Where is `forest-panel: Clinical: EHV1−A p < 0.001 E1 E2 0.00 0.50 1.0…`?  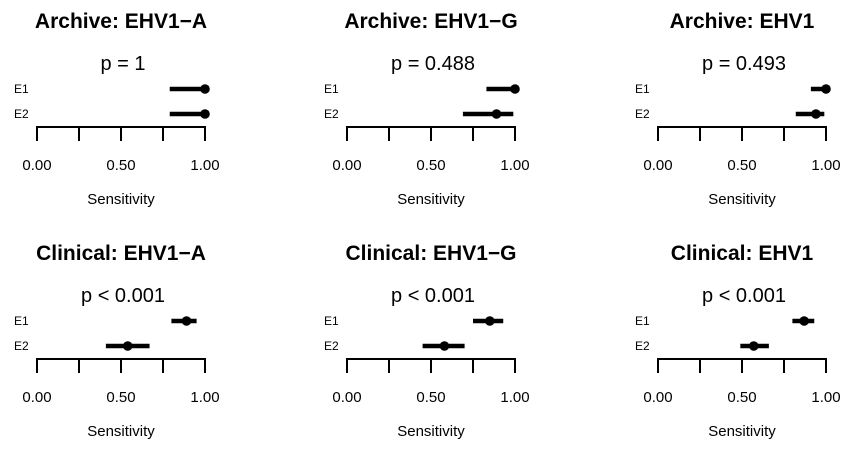 forest-panel: Clinical: EHV1−A p < 0.001 E1 E2 0.00 0.50 1.0… is located at coordinates (117, 341).